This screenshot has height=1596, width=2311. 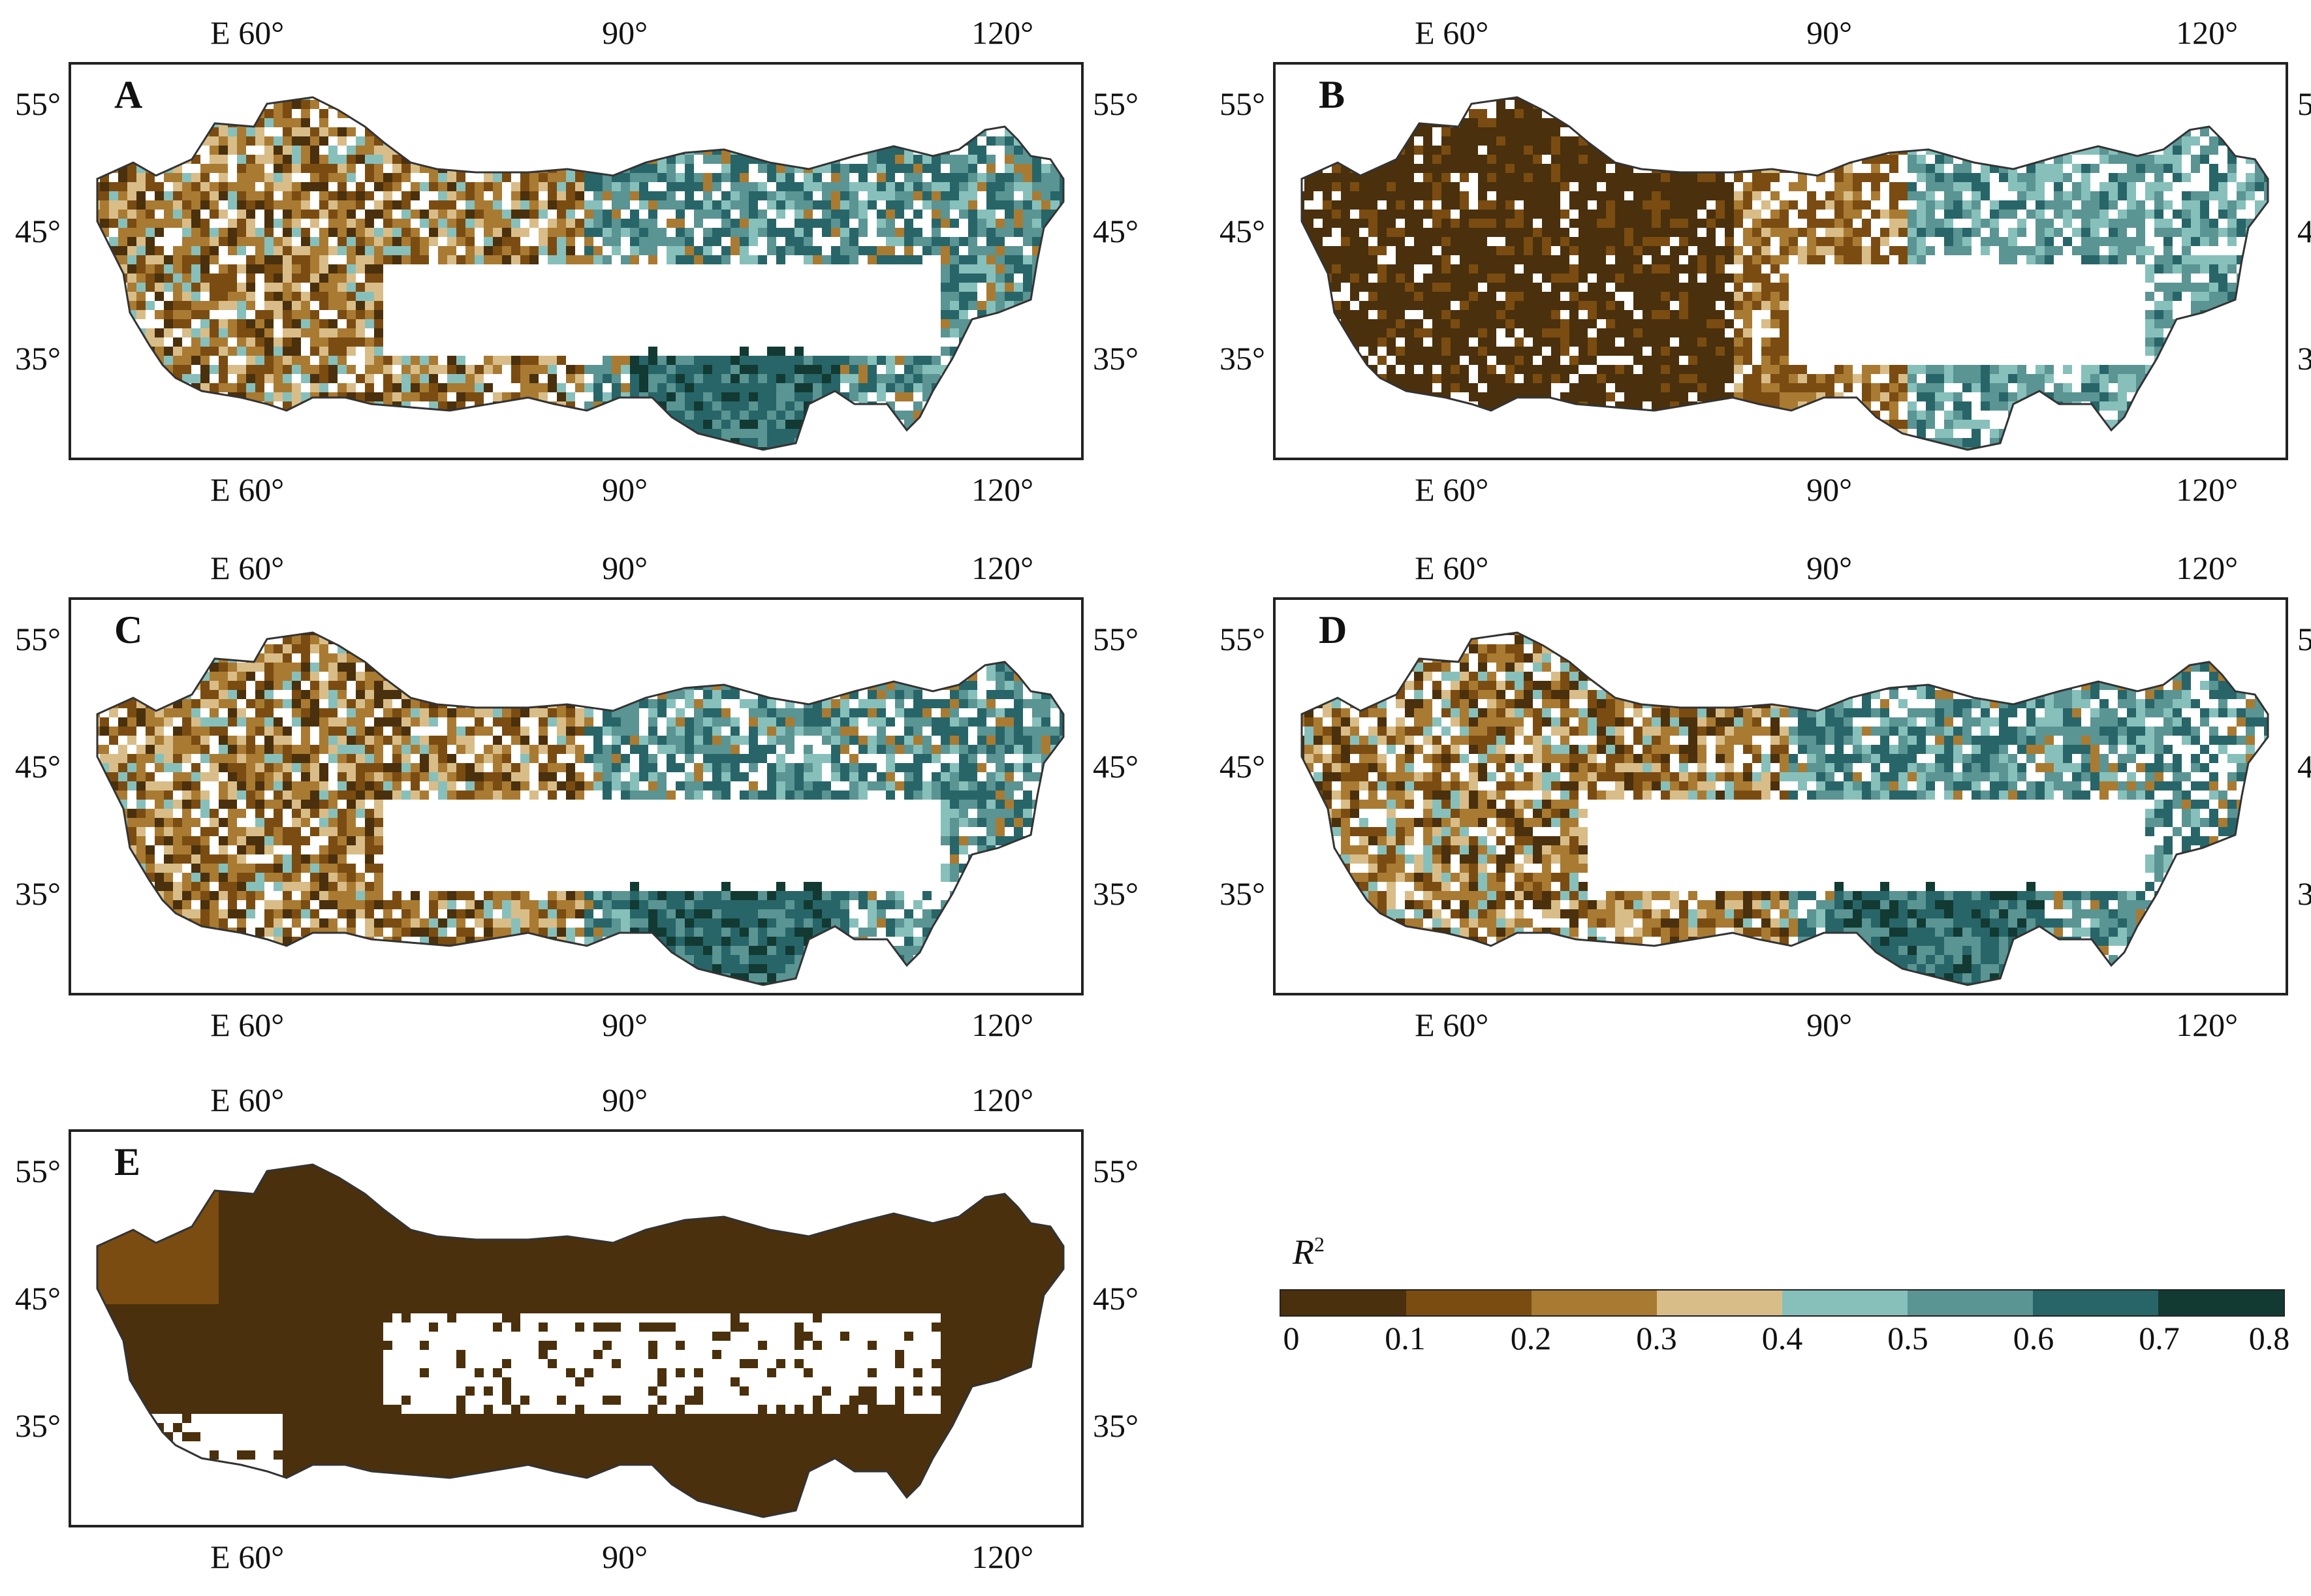 I want to click on legend-tick-label: 0, so click(x=1292, y=1338).